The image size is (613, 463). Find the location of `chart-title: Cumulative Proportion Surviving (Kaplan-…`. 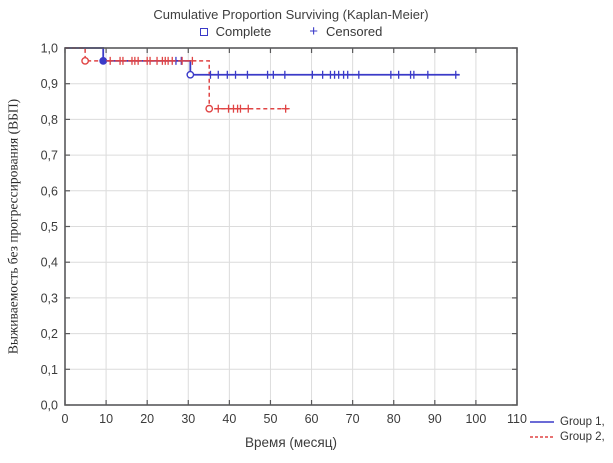

chart-title: Cumulative Proportion Surviving (Kaplan-… is located at coordinates (291, 14).